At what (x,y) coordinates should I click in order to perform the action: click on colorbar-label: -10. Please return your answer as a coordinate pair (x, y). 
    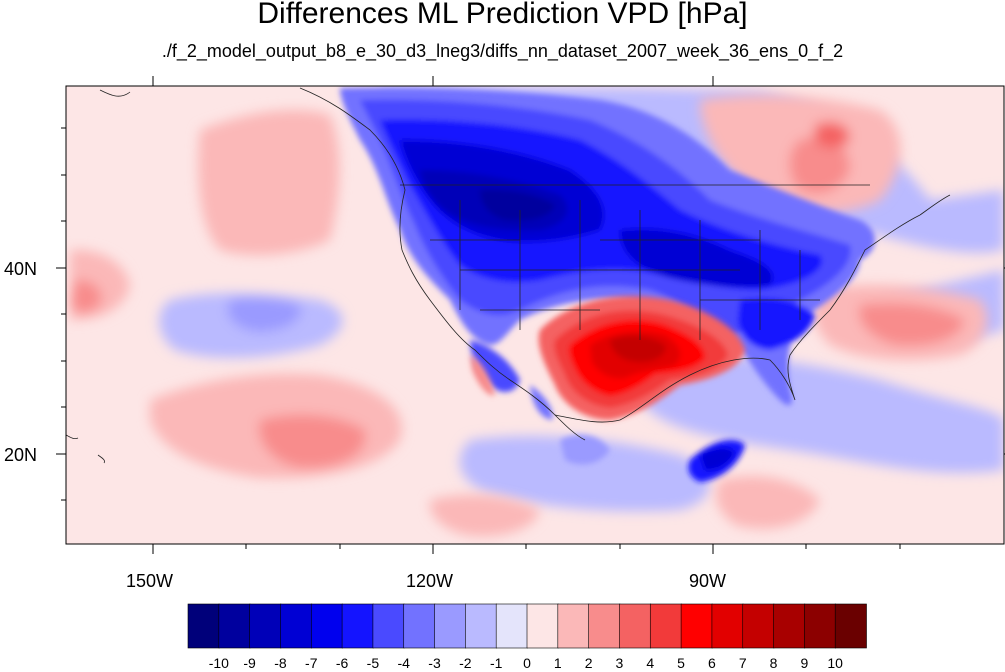
    Looking at the image, I should click on (218, 663).